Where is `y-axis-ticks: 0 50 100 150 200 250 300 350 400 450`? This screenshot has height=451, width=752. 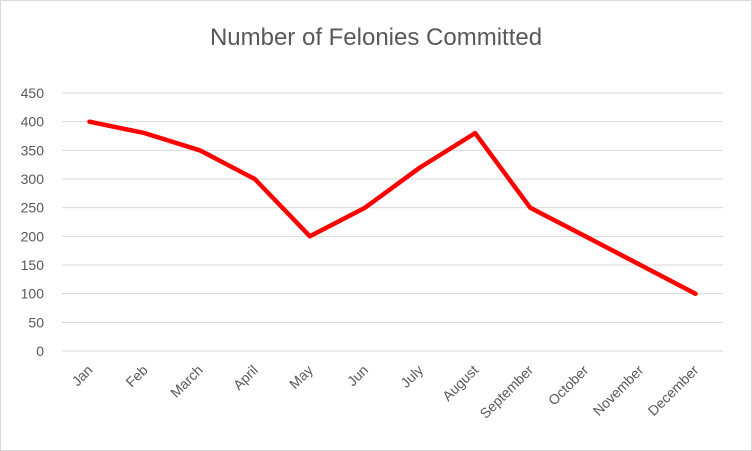
y-axis-ticks: 0 50 100 150 200 250 300 350 400 450 is located at coordinates (33, 222).